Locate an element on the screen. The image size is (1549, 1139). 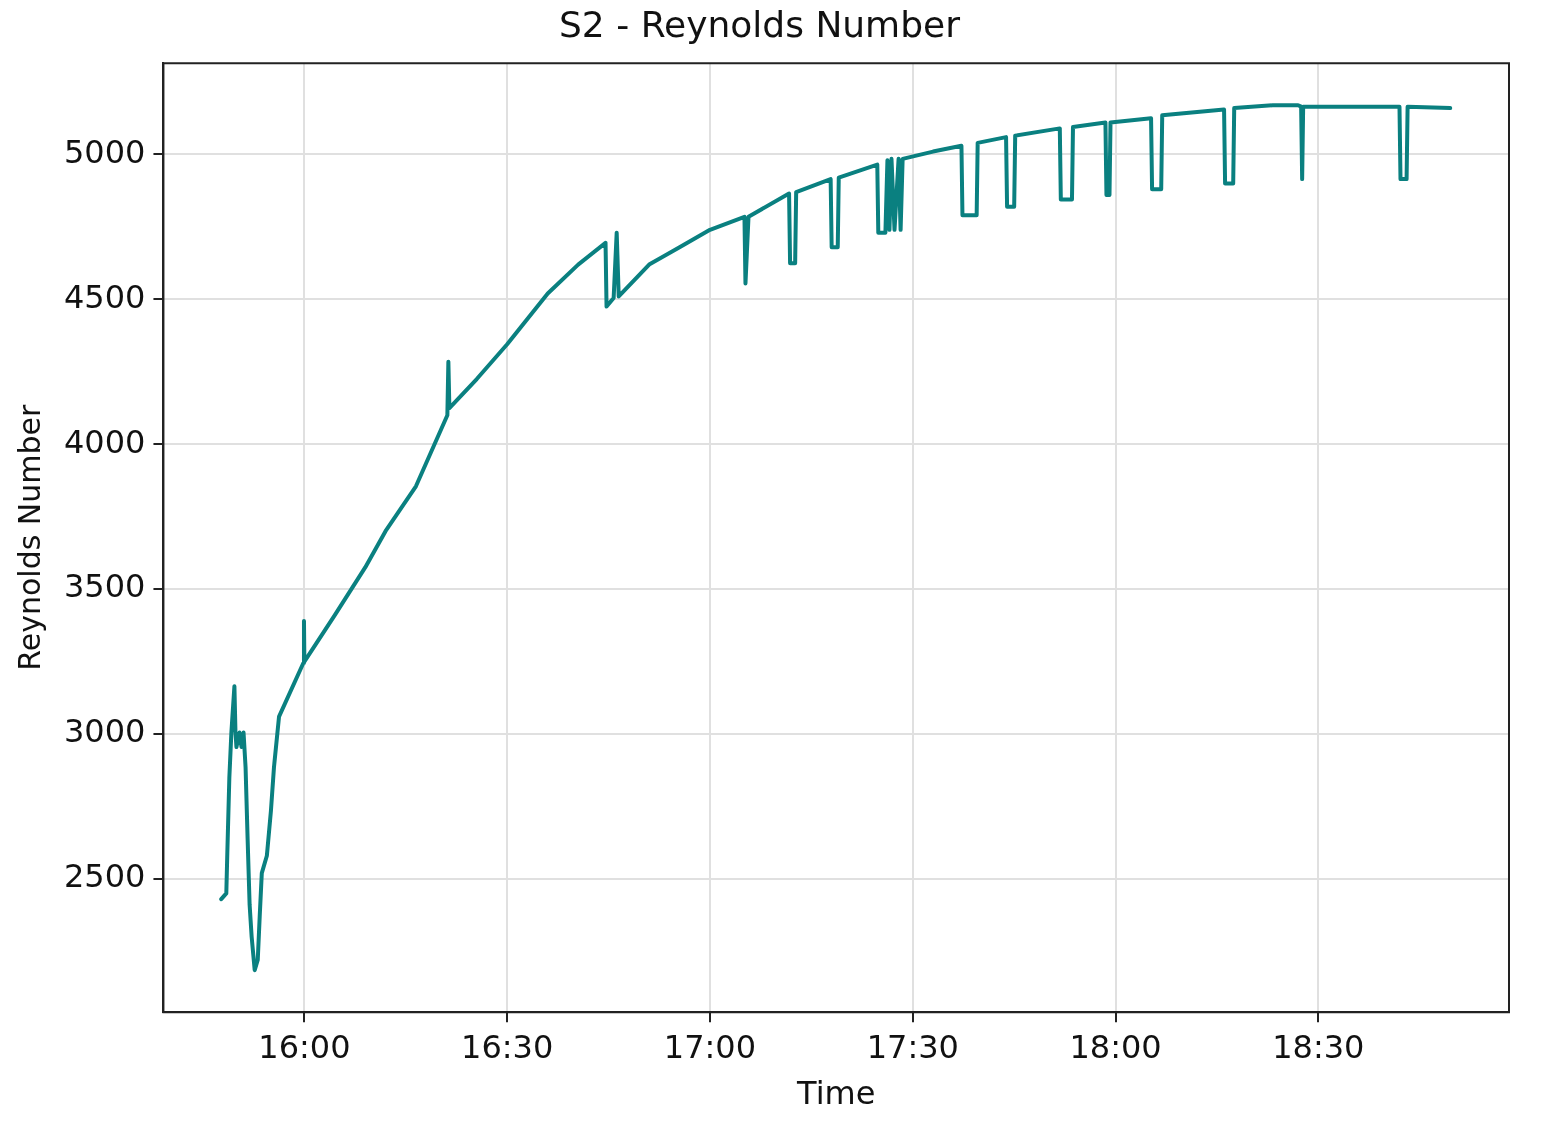
x-tick-label: 16:00 is located at coordinates (304, 1046).